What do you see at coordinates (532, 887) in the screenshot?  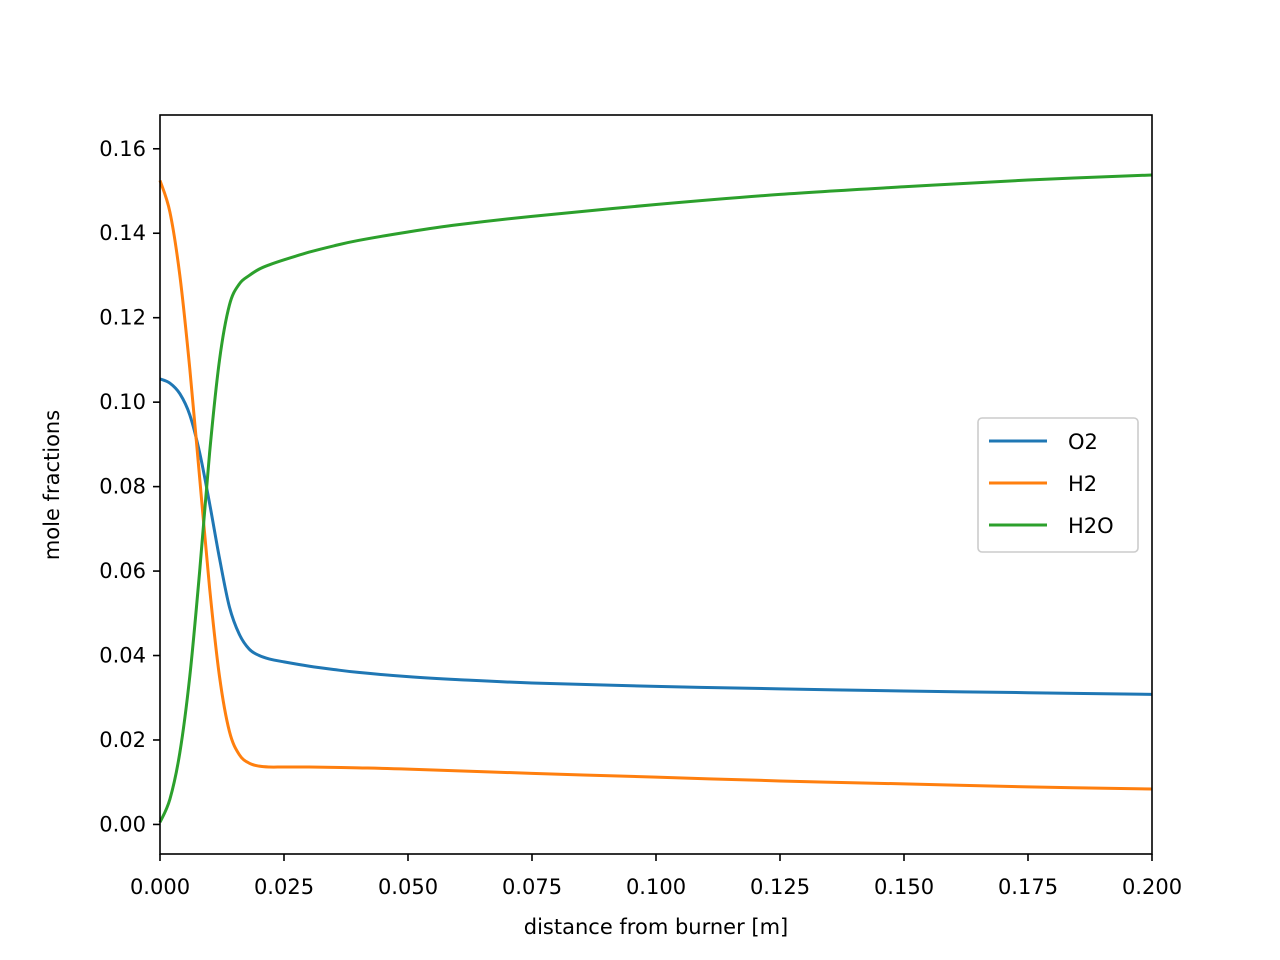 I see `x-tick-label: 0.075` at bounding box center [532, 887].